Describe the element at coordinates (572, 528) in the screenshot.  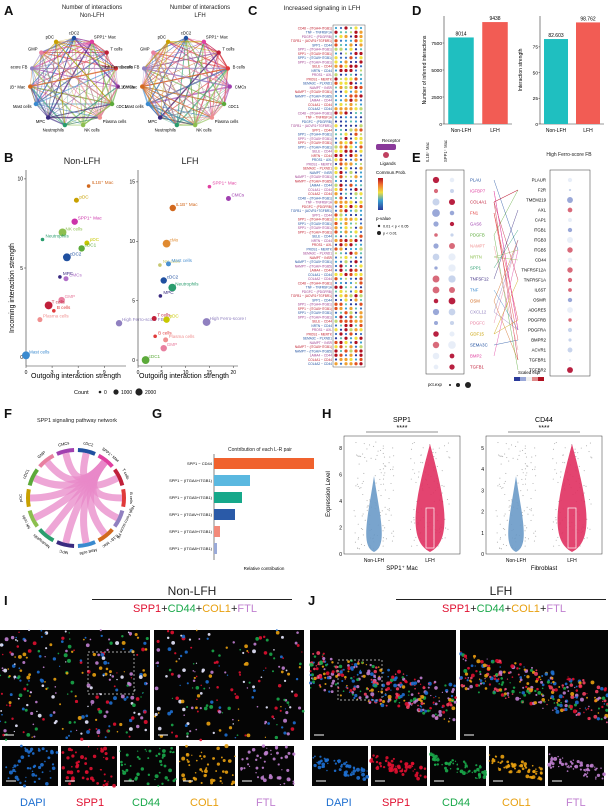
I see `boxplot-lfh` at that location.